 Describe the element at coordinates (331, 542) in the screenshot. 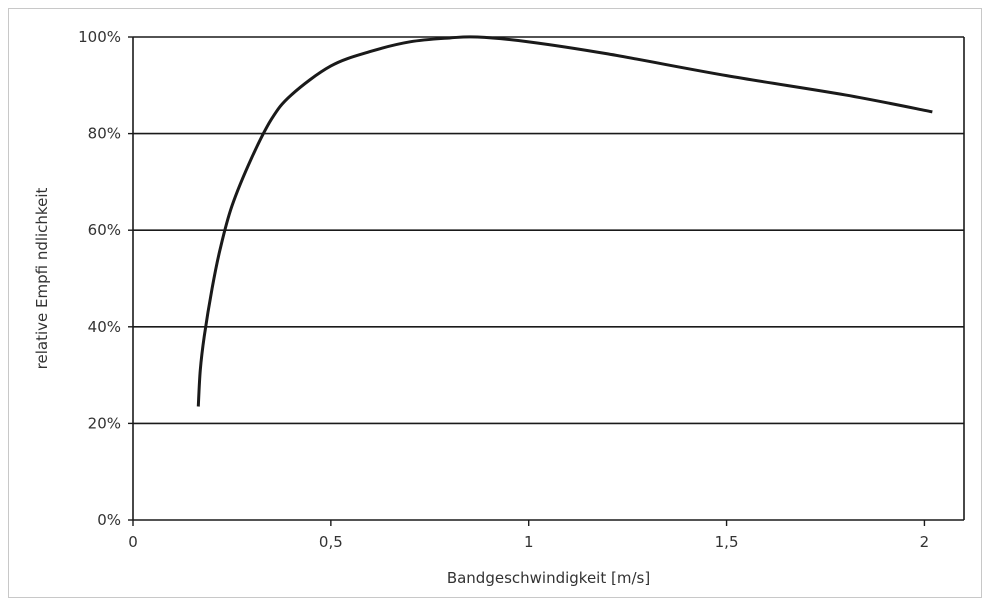

I see `x-tick-label: 0,5` at that location.